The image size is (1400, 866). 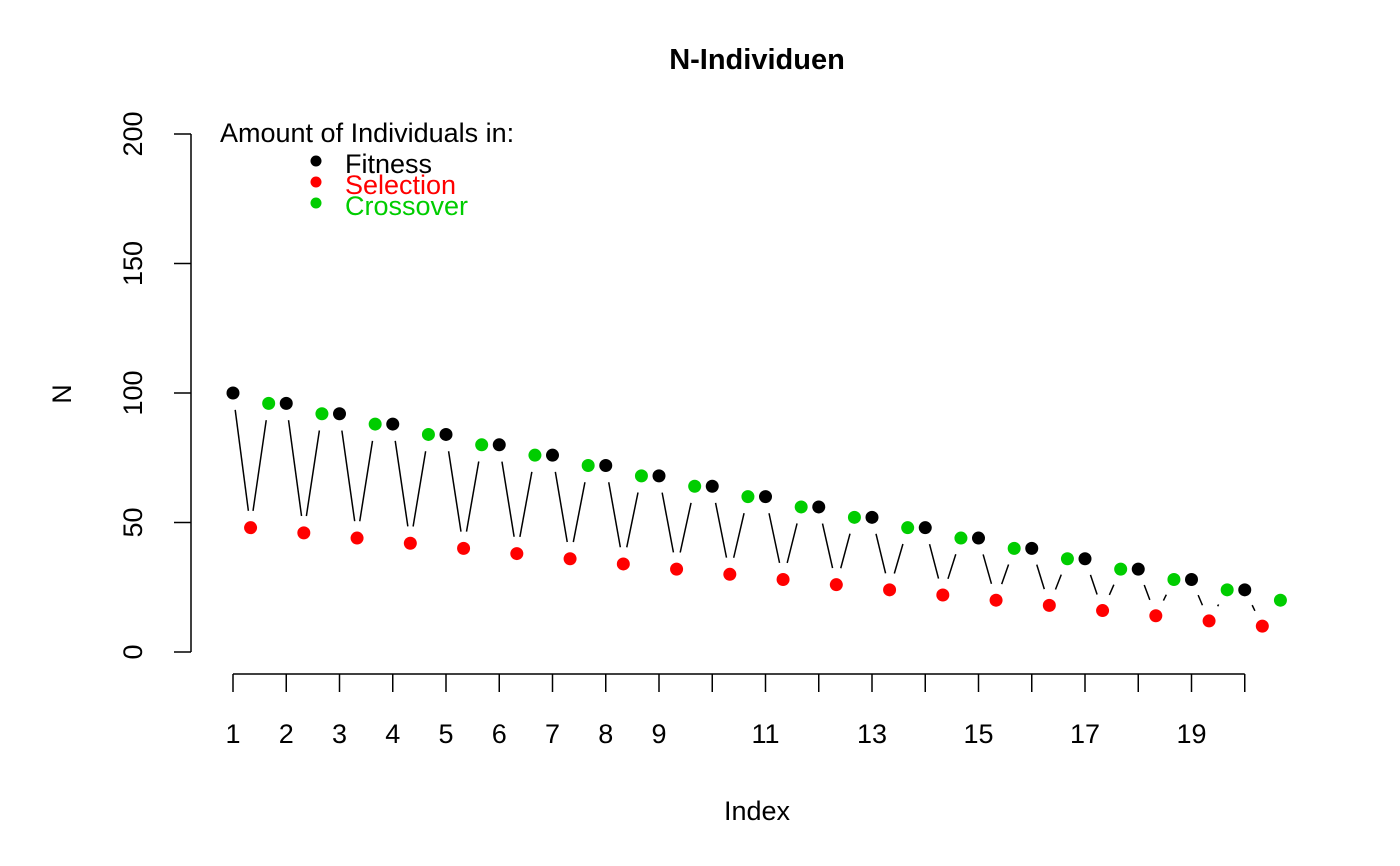 What do you see at coordinates (367, 133) in the screenshot?
I see `legend-title: Amount of Individuals in:` at bounding box center [367, 133].